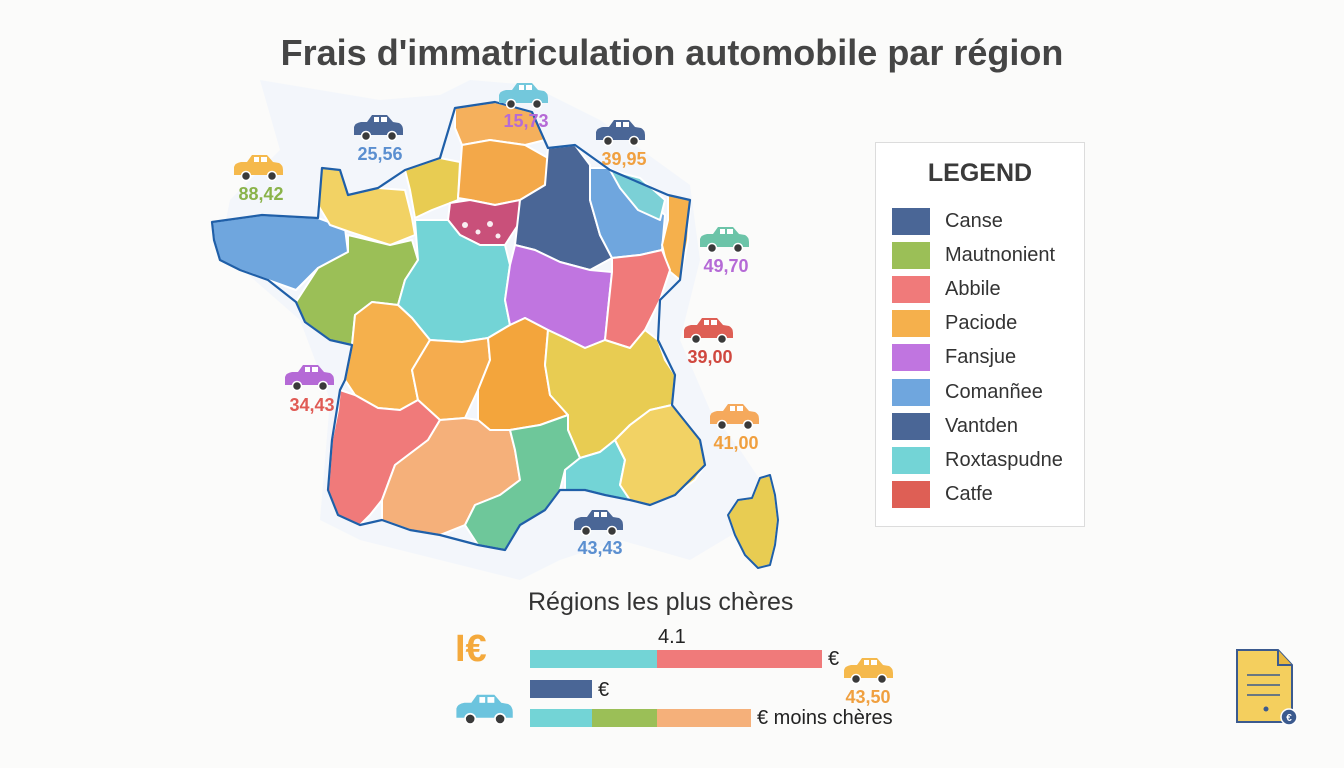 The width and height of the screenshot is (1344, 768). I want to click on legend-item: Roxtaspudne, so click(980, 460).